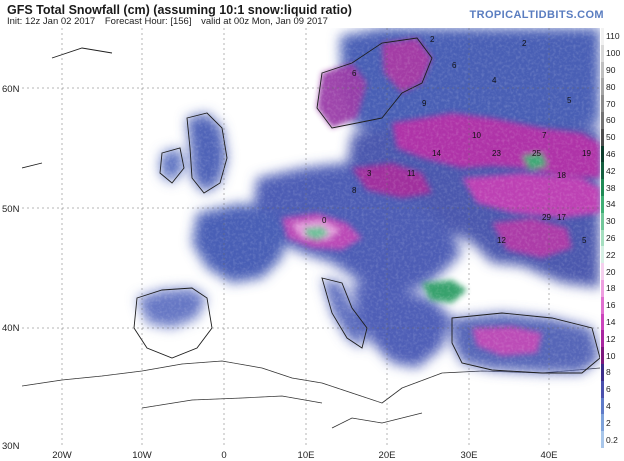 Image resolution: width=624 pixels, height=461 pixels. What do you see at coordinates (611, 170) in the screenshot?
I see `colorbar-level-label: 42` at bounding box center [611, 170].